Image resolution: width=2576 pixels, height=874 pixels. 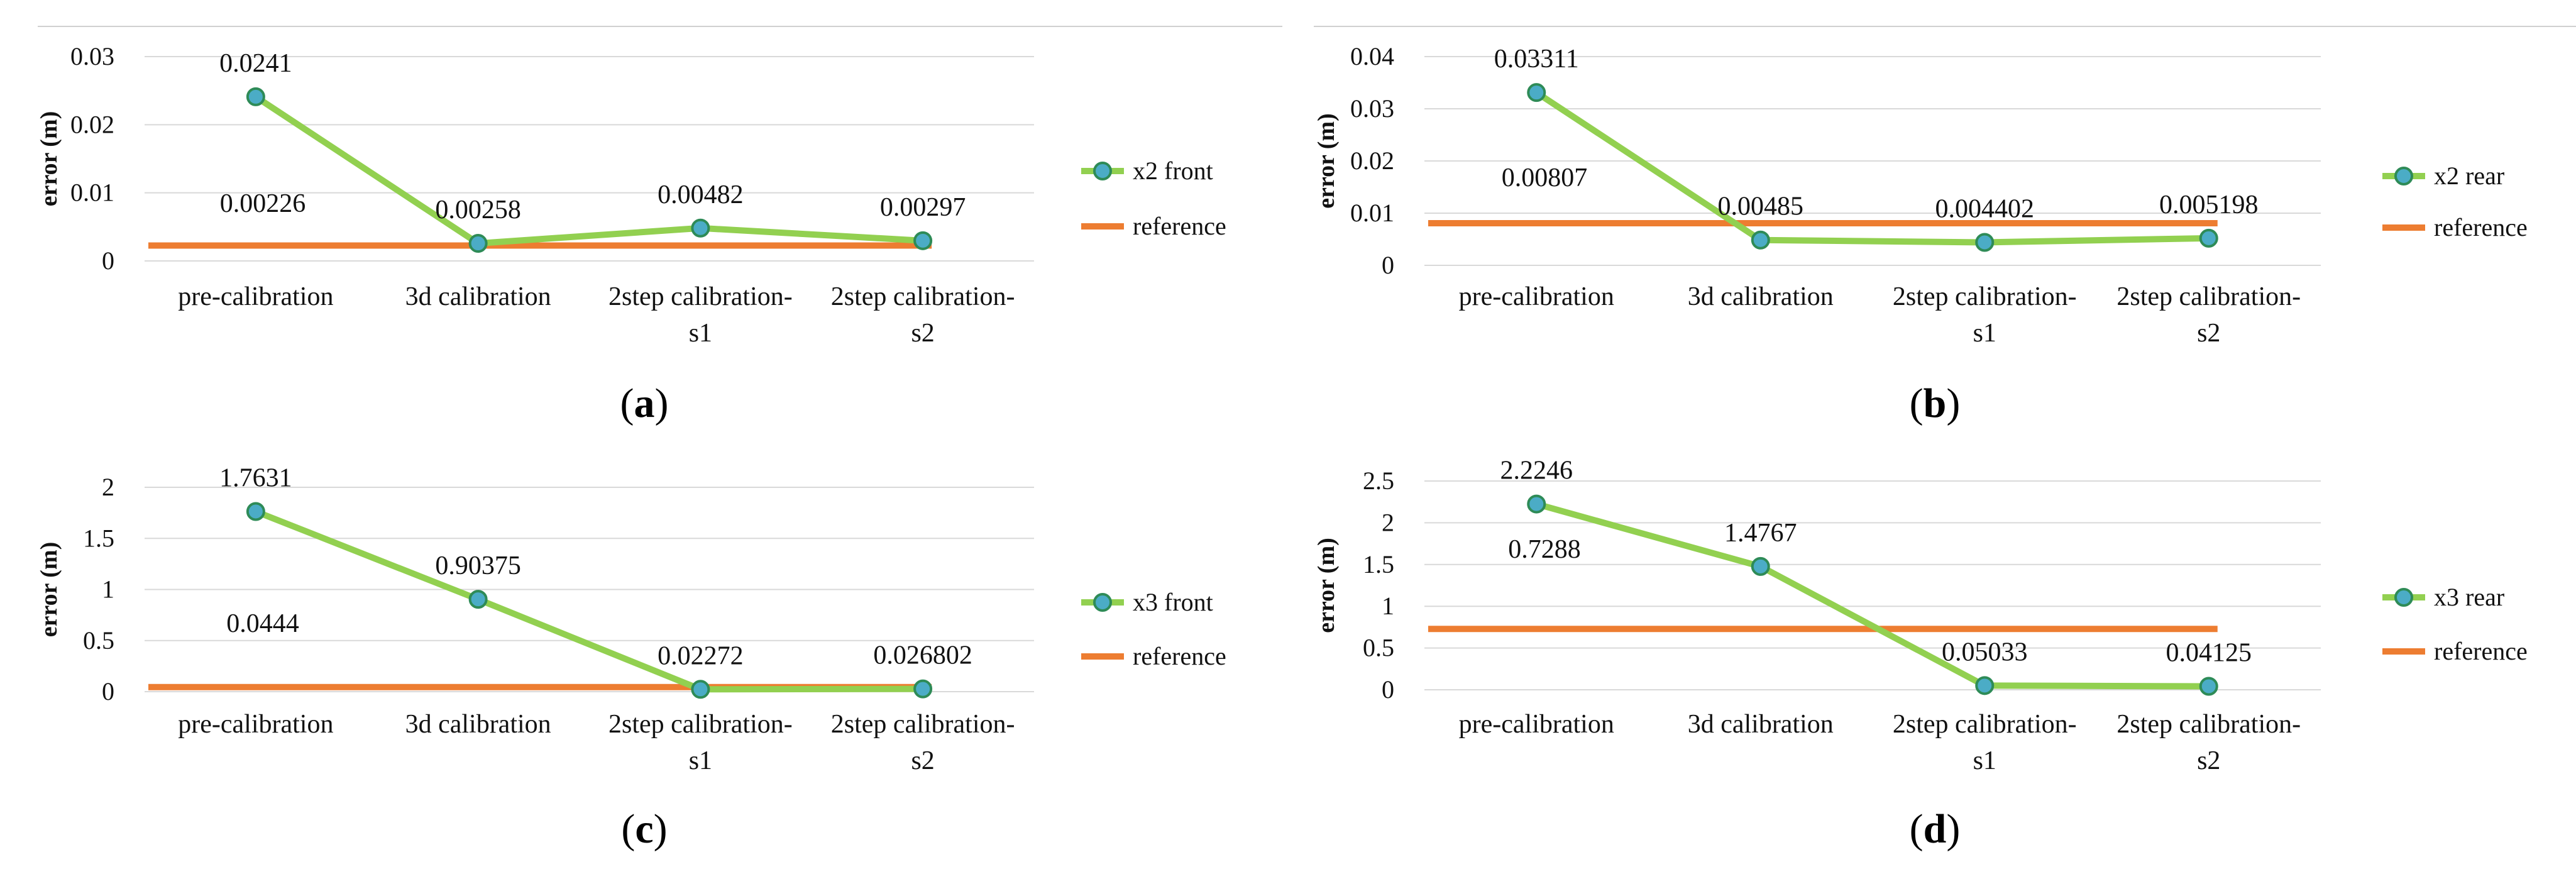 I want to click on data-label: 0.0241, so click(x=256, y=63).